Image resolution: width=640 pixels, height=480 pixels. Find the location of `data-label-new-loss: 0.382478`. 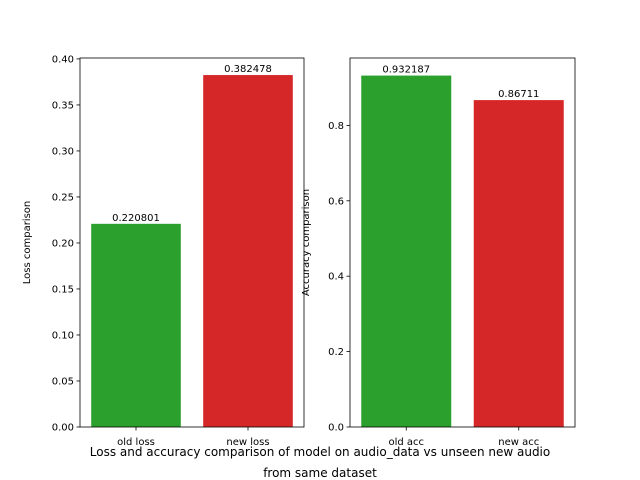

data-label-new-loss: 0.382478 is located at coordinates (248, 69).